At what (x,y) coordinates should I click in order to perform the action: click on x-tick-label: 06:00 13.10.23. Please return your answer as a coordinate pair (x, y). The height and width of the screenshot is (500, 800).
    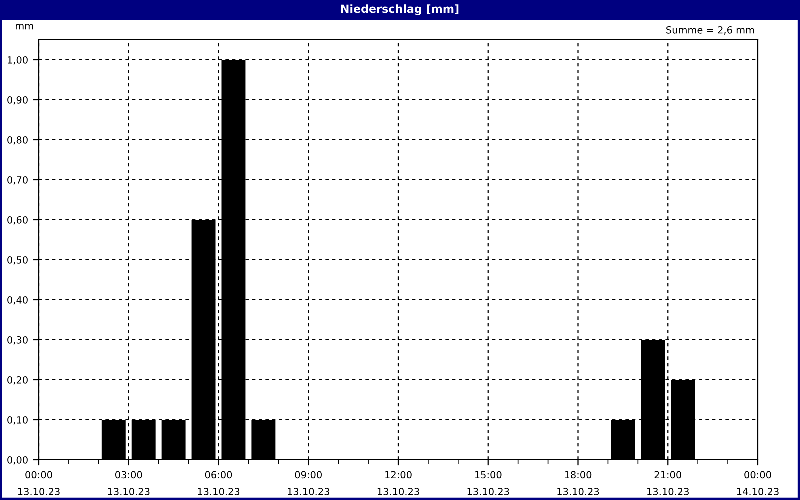
    Looking at the image, I should click on (219, 483).